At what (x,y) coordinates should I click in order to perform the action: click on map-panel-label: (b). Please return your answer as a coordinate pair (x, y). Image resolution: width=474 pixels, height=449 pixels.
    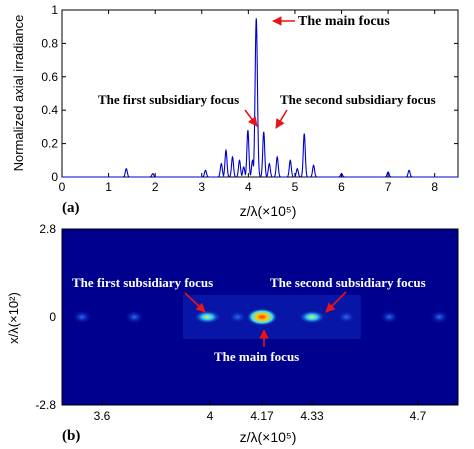
    Looking at the image, I should click on (71, 436).